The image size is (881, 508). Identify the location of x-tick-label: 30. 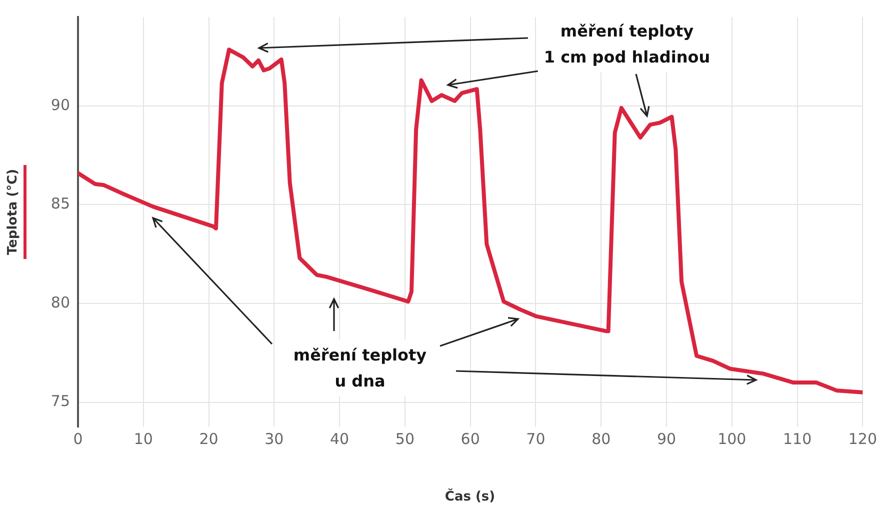
(274, 439).